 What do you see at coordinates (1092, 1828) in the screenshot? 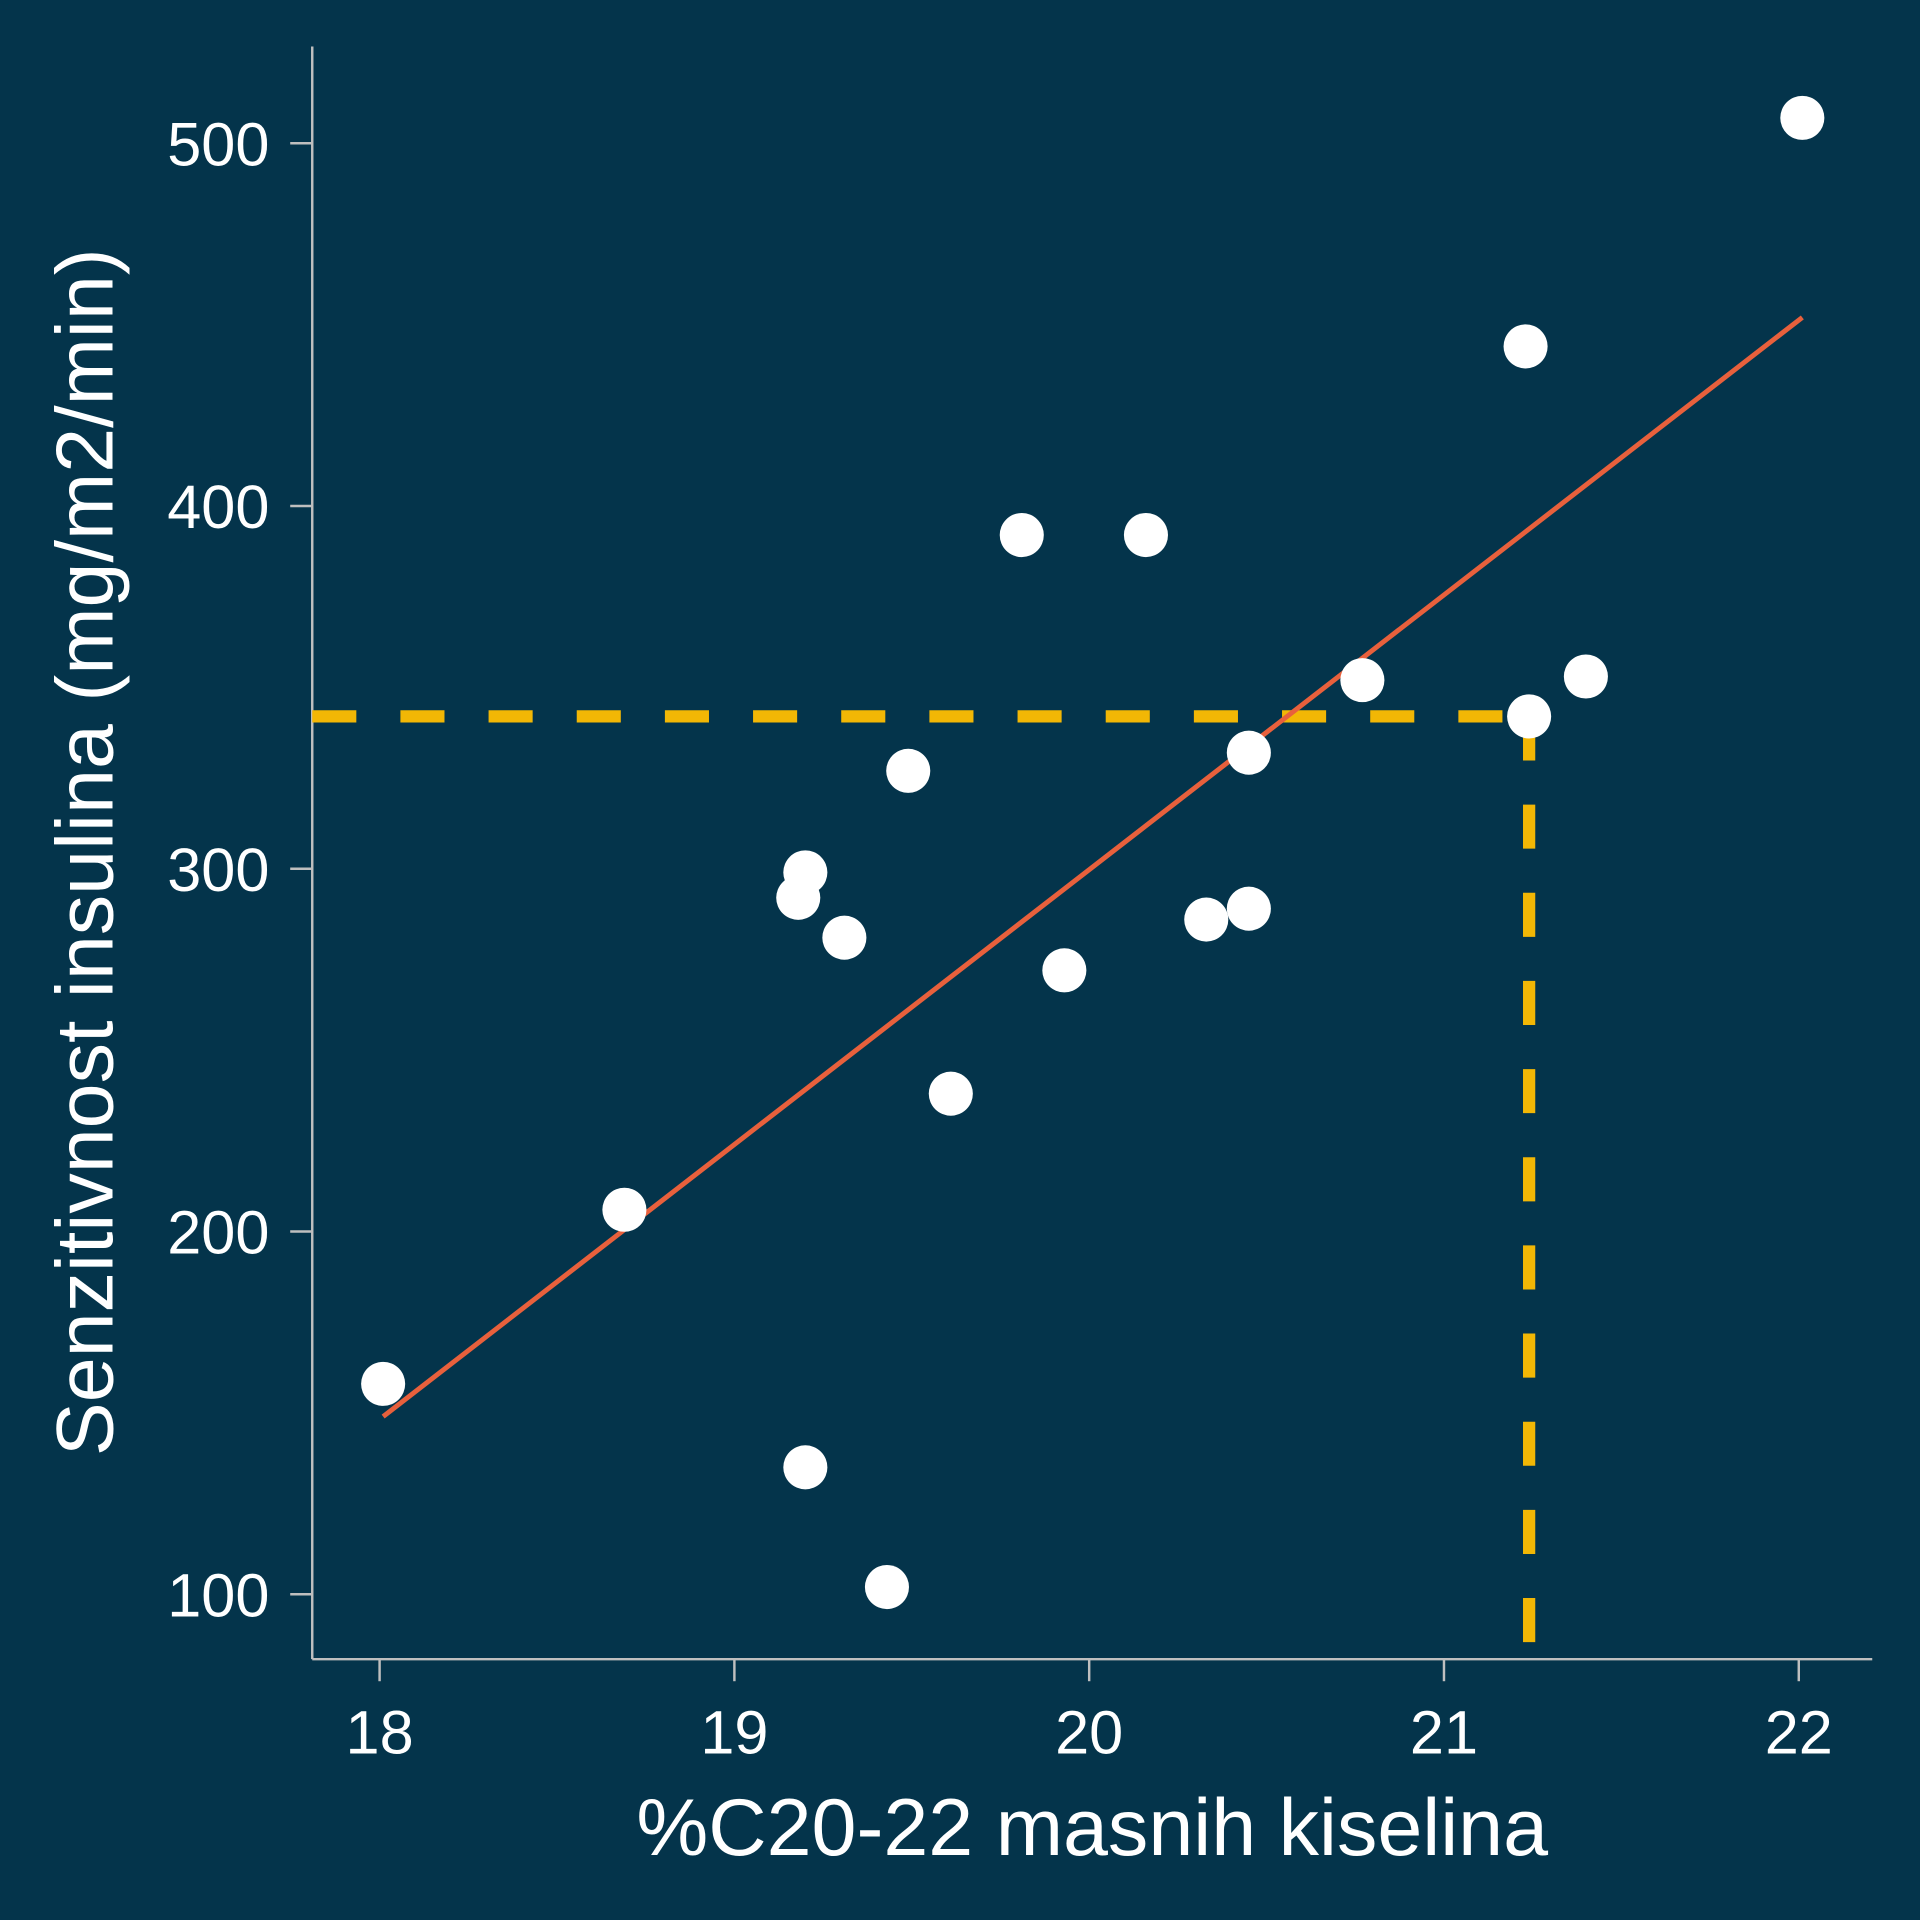
I see `x-axis-label: %C20-22 masnih kiselina` at bounding box center [1092, 1828].